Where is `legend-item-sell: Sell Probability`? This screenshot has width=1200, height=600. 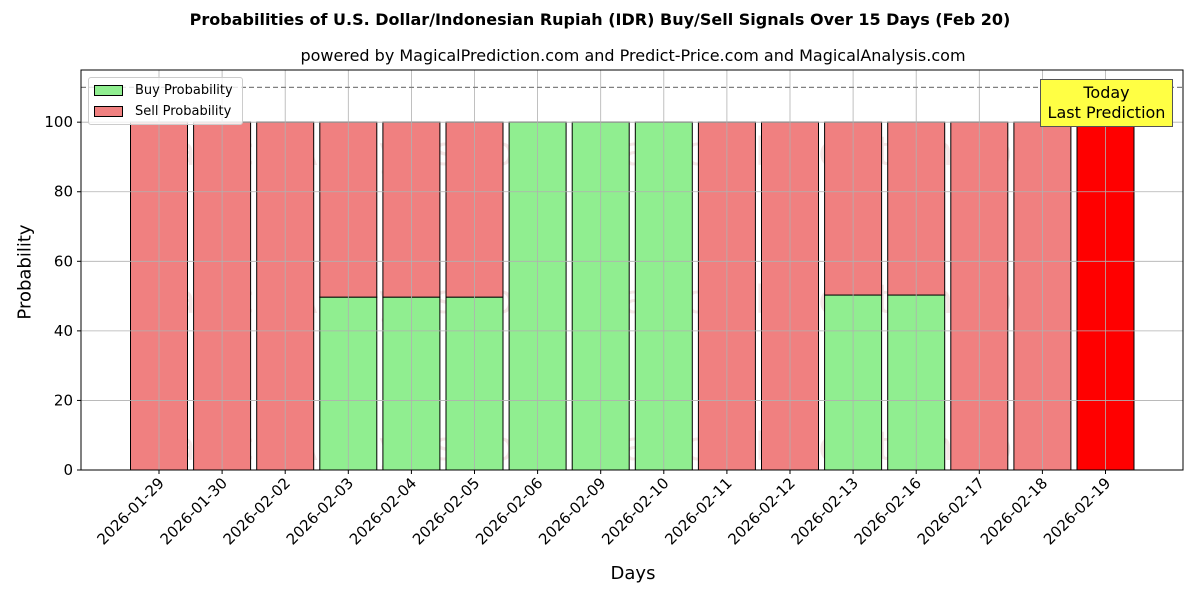
legend-item-sell: Sell Probability is located at coordinates (162, 111).